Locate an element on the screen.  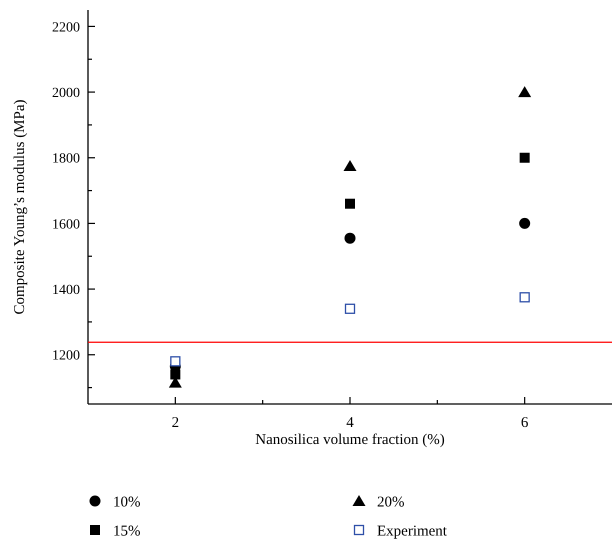
y-tick-label: 1400 is located at coordinates (66, 290).